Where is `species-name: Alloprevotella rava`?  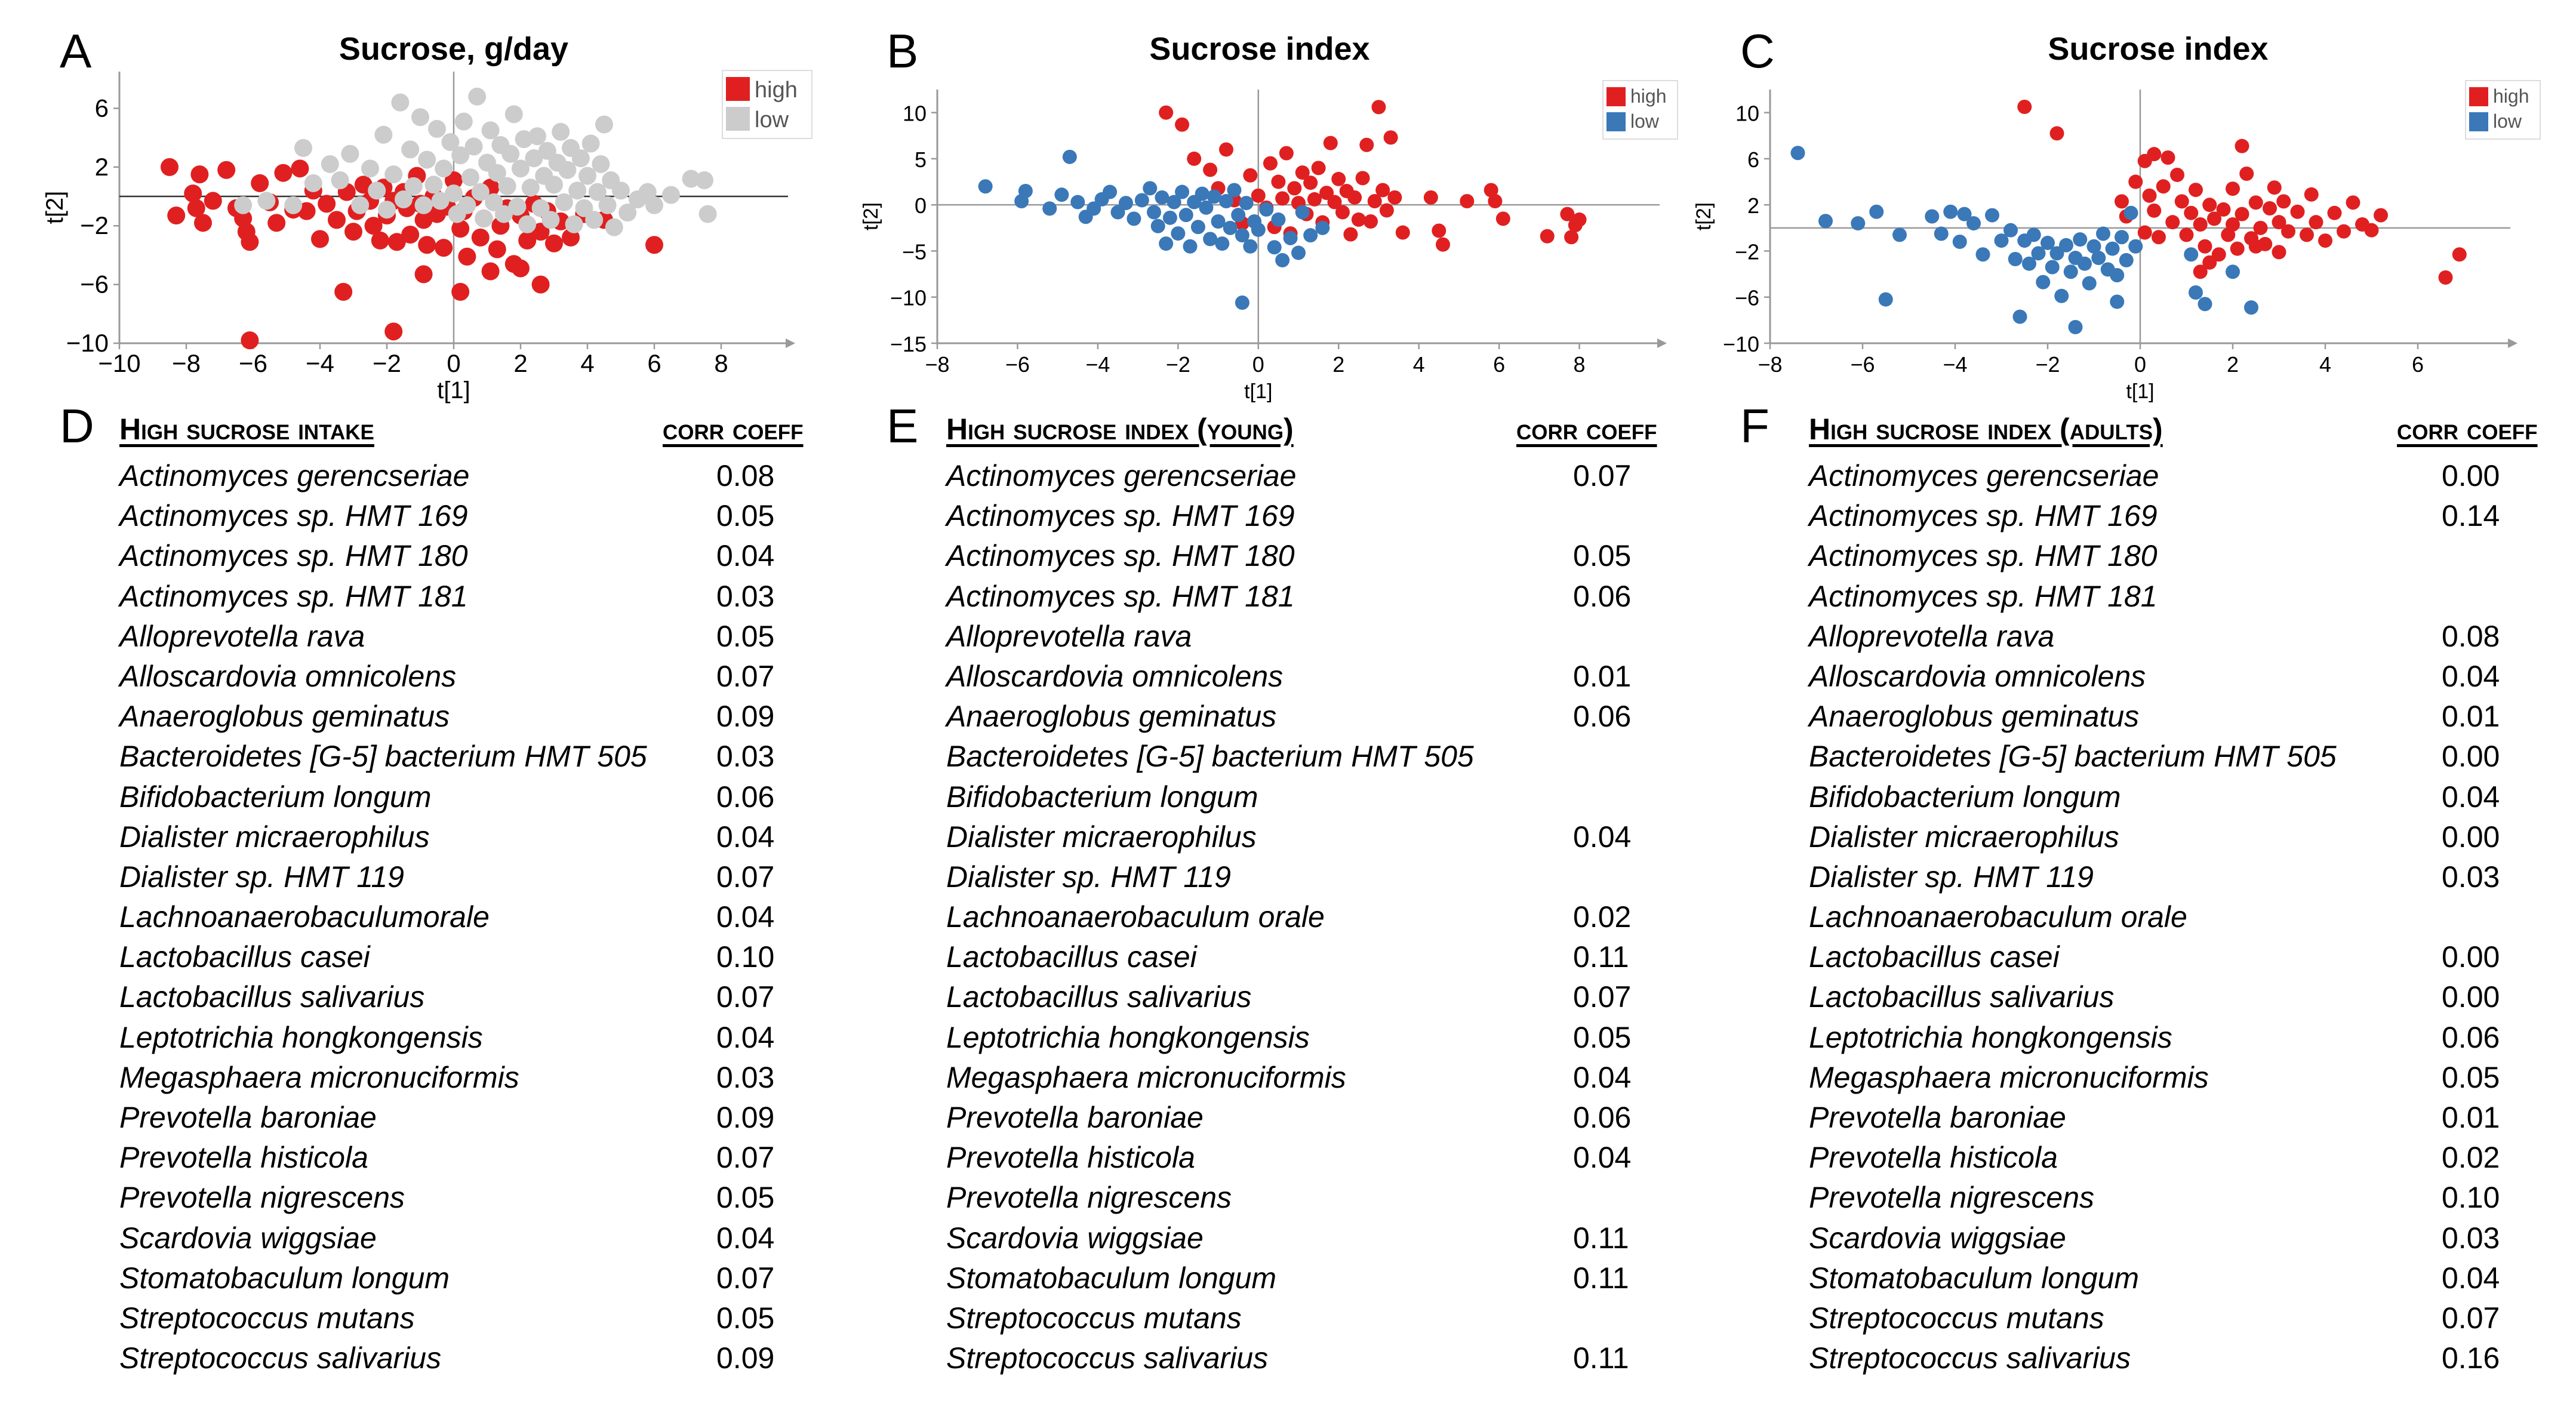
species-name: Alloprevotella rava is located at coordinates (1932, 636).